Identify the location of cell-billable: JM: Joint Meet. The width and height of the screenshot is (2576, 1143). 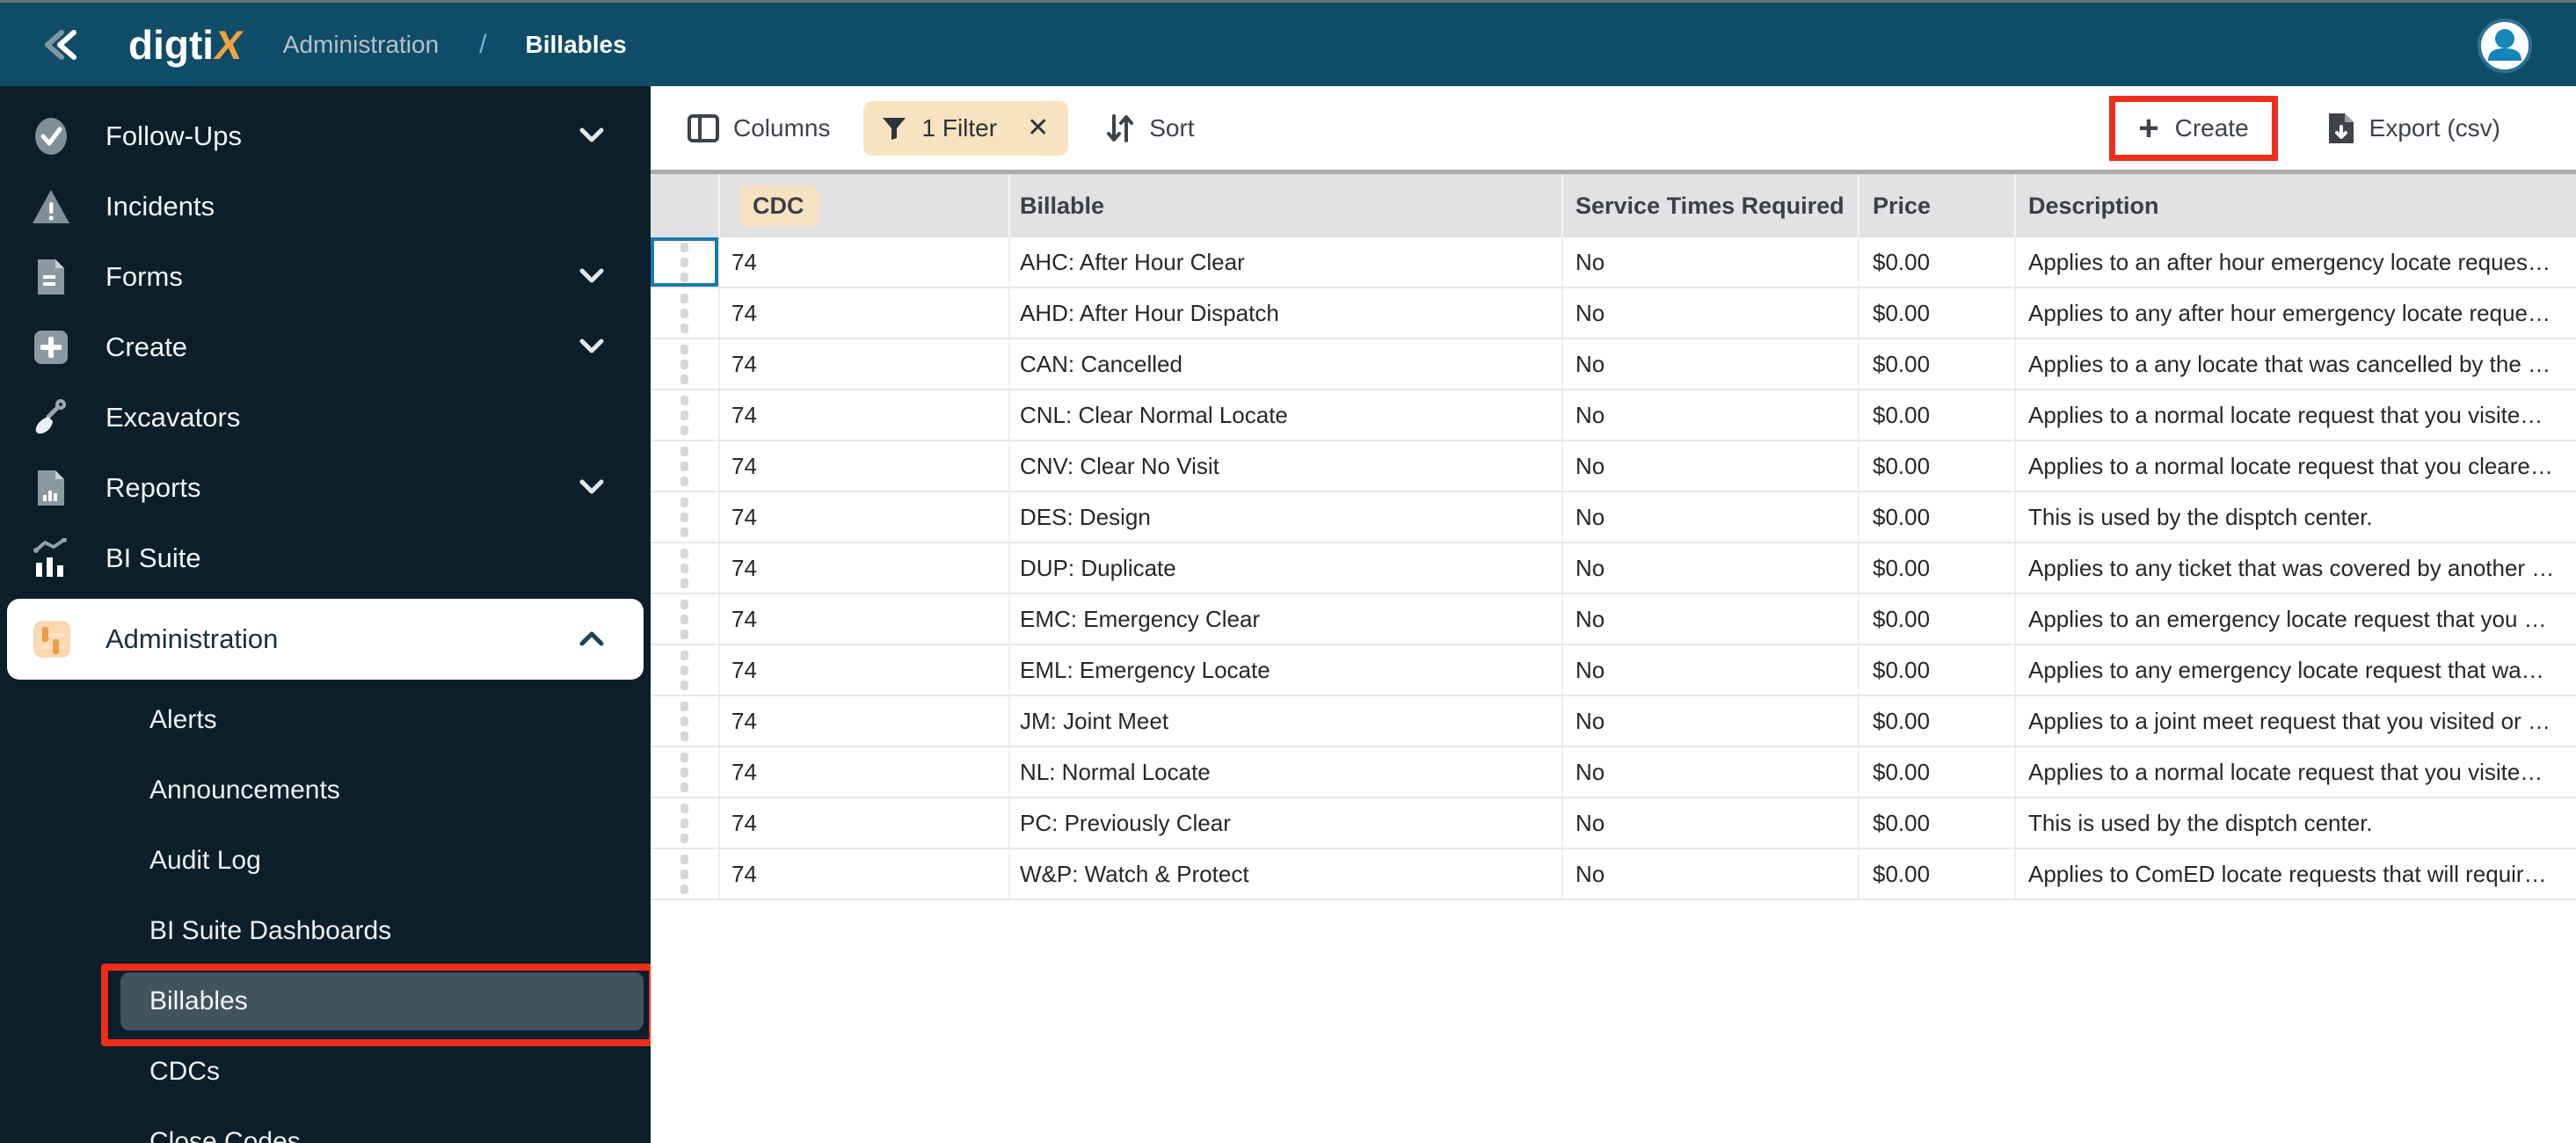
(1284, 721).